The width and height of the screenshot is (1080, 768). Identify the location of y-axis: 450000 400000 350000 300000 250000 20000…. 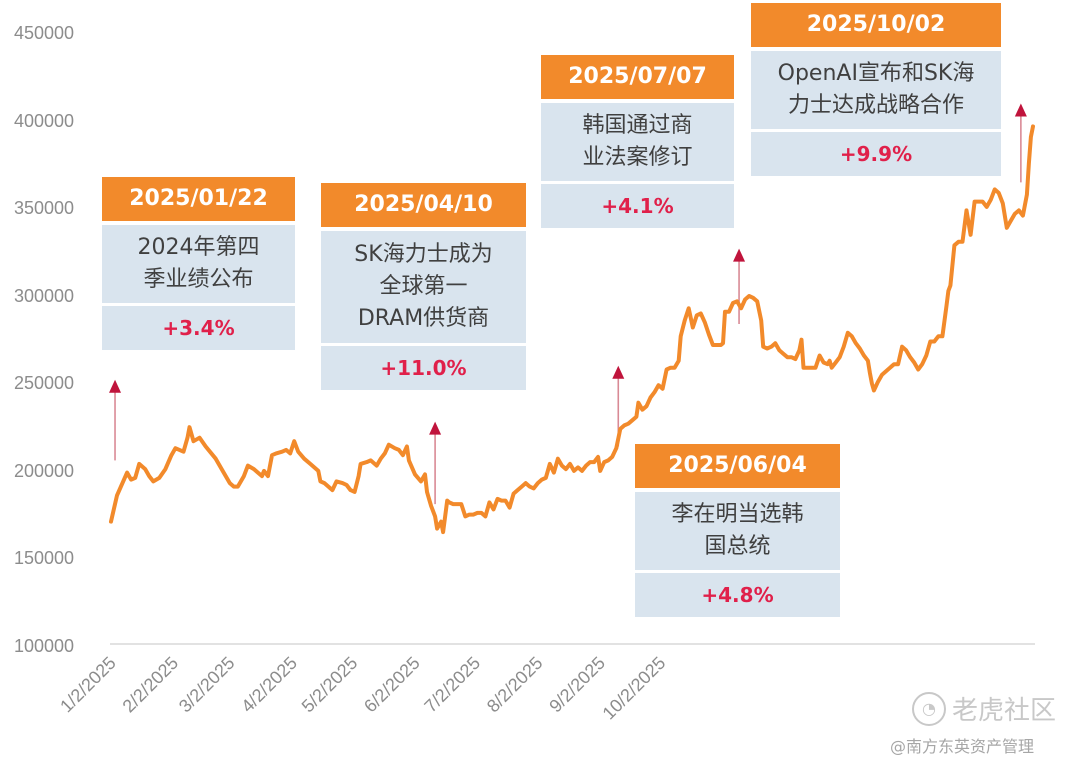
(44, 339).